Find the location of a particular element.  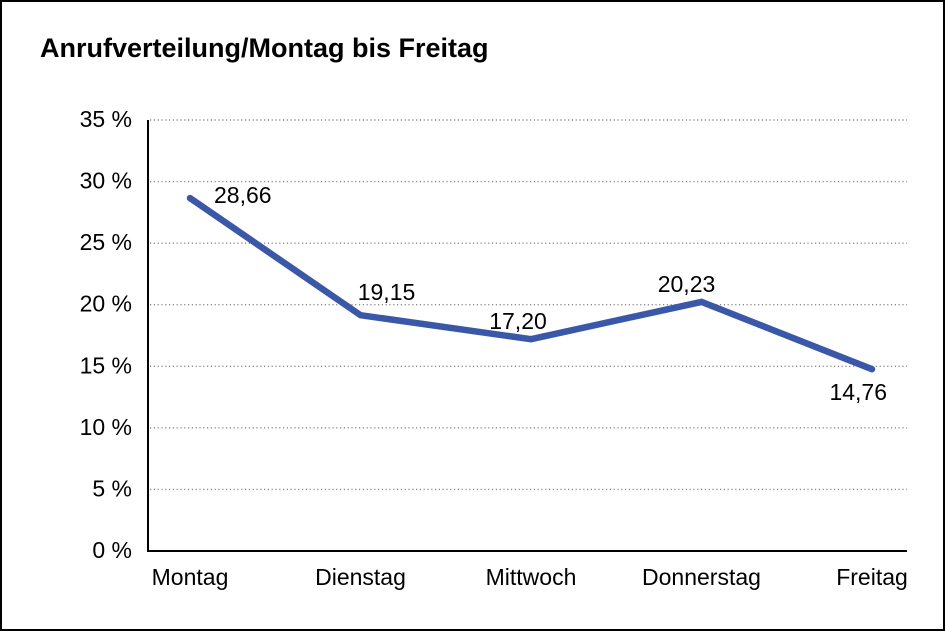

y-tick-label: 10 % is located at coordinates (106, 427).